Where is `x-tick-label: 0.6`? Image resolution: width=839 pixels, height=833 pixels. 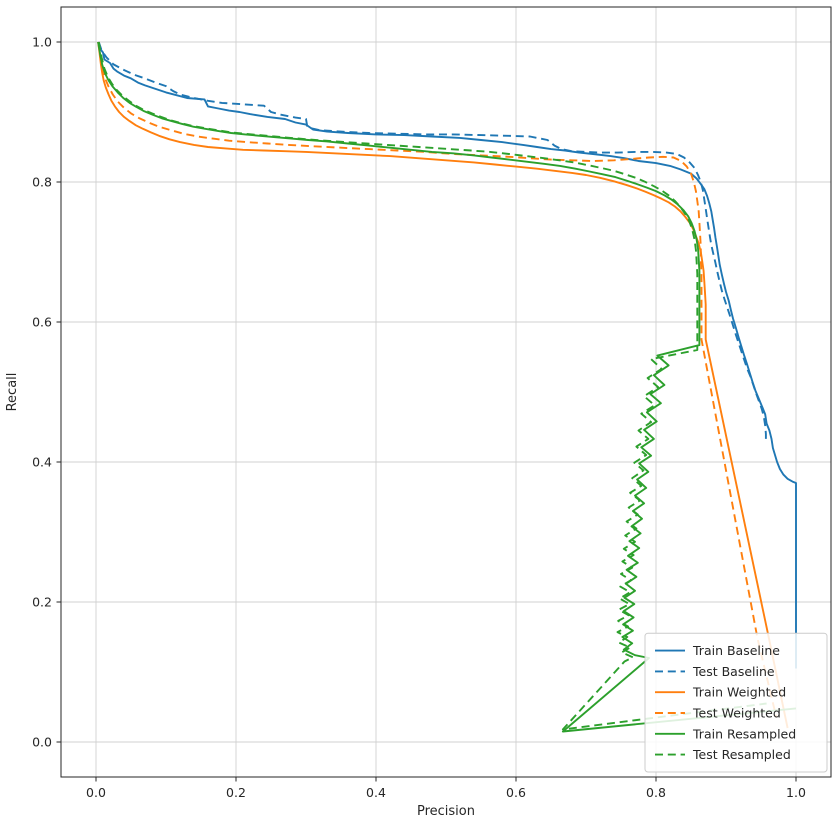 x-tick-label: 0.6 is located at coordinates (516, 792).